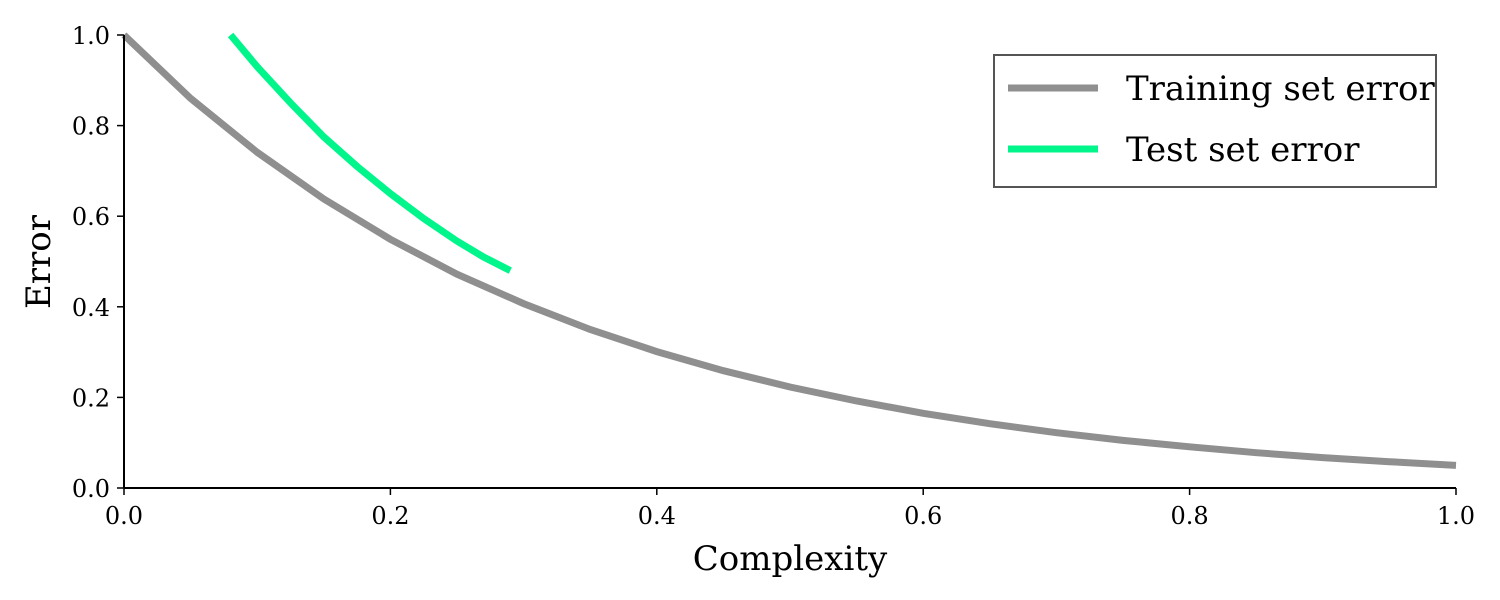 The height and width of the screenshot is (600, 1500). I want to click on y-tick-label: 0.6, so click(91, 217).